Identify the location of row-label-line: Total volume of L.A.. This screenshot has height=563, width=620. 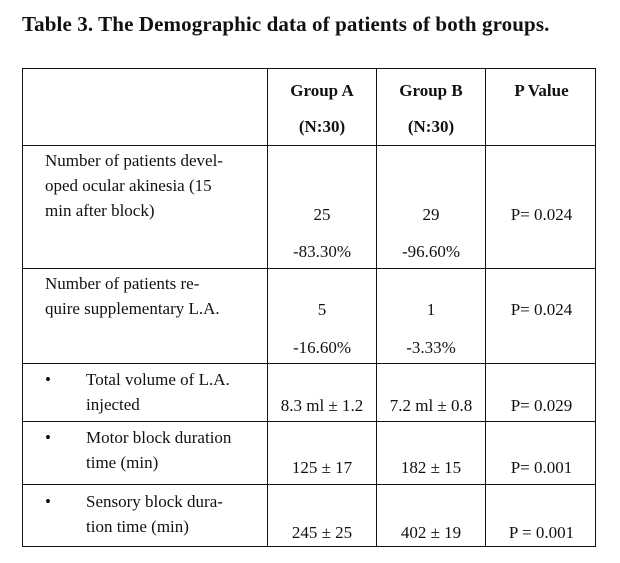
(158, 379).